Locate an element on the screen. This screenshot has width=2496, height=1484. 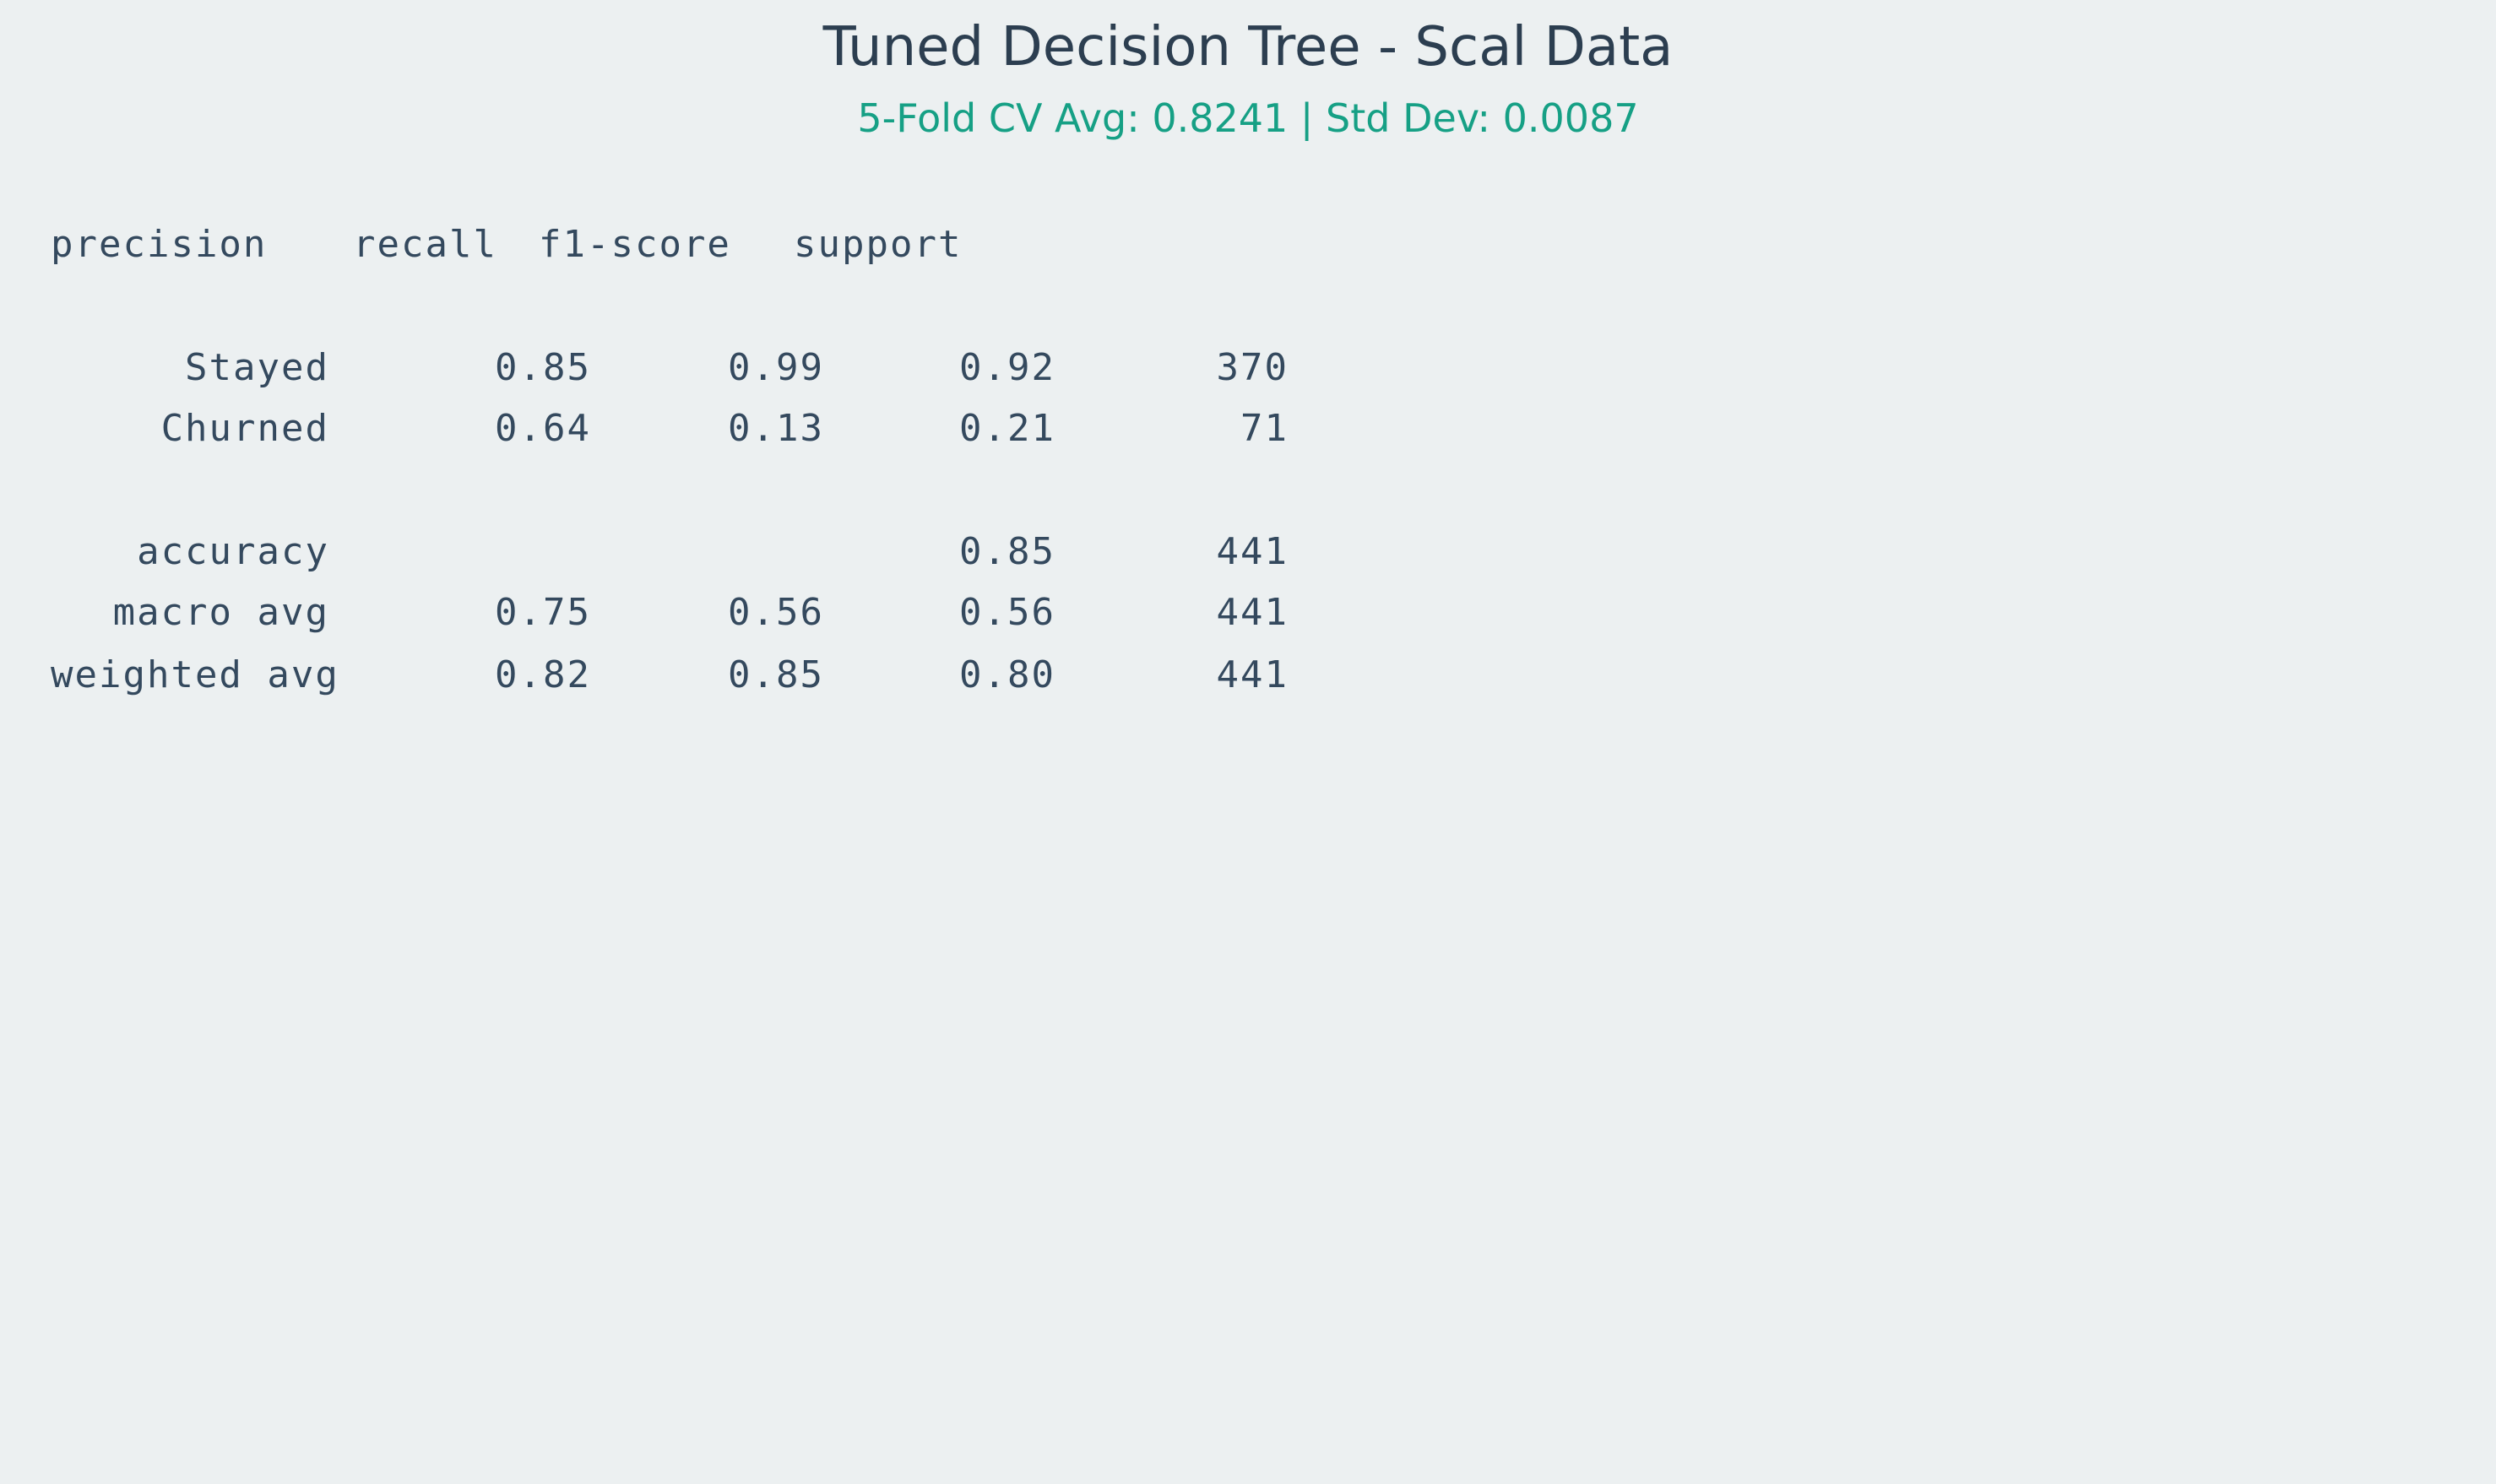
row-f1: 0.21 is located at coordinates (1007, 428).